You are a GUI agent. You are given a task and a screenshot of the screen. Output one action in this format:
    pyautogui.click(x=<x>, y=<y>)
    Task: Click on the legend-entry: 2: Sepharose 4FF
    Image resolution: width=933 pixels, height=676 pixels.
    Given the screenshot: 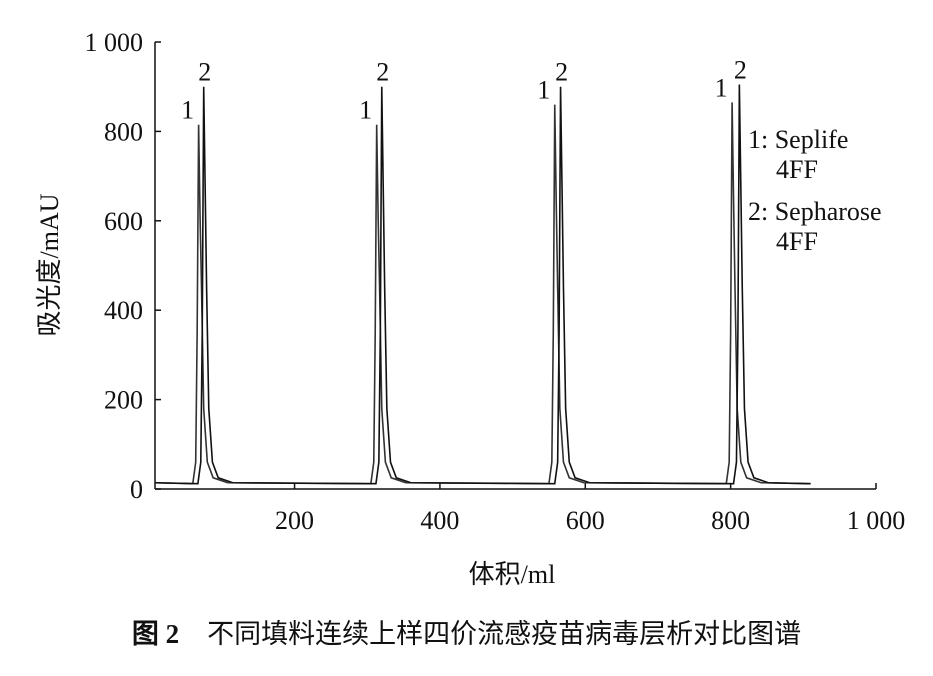 What is the action you would take?
    pyautogui.click(x=815, y=226)
    